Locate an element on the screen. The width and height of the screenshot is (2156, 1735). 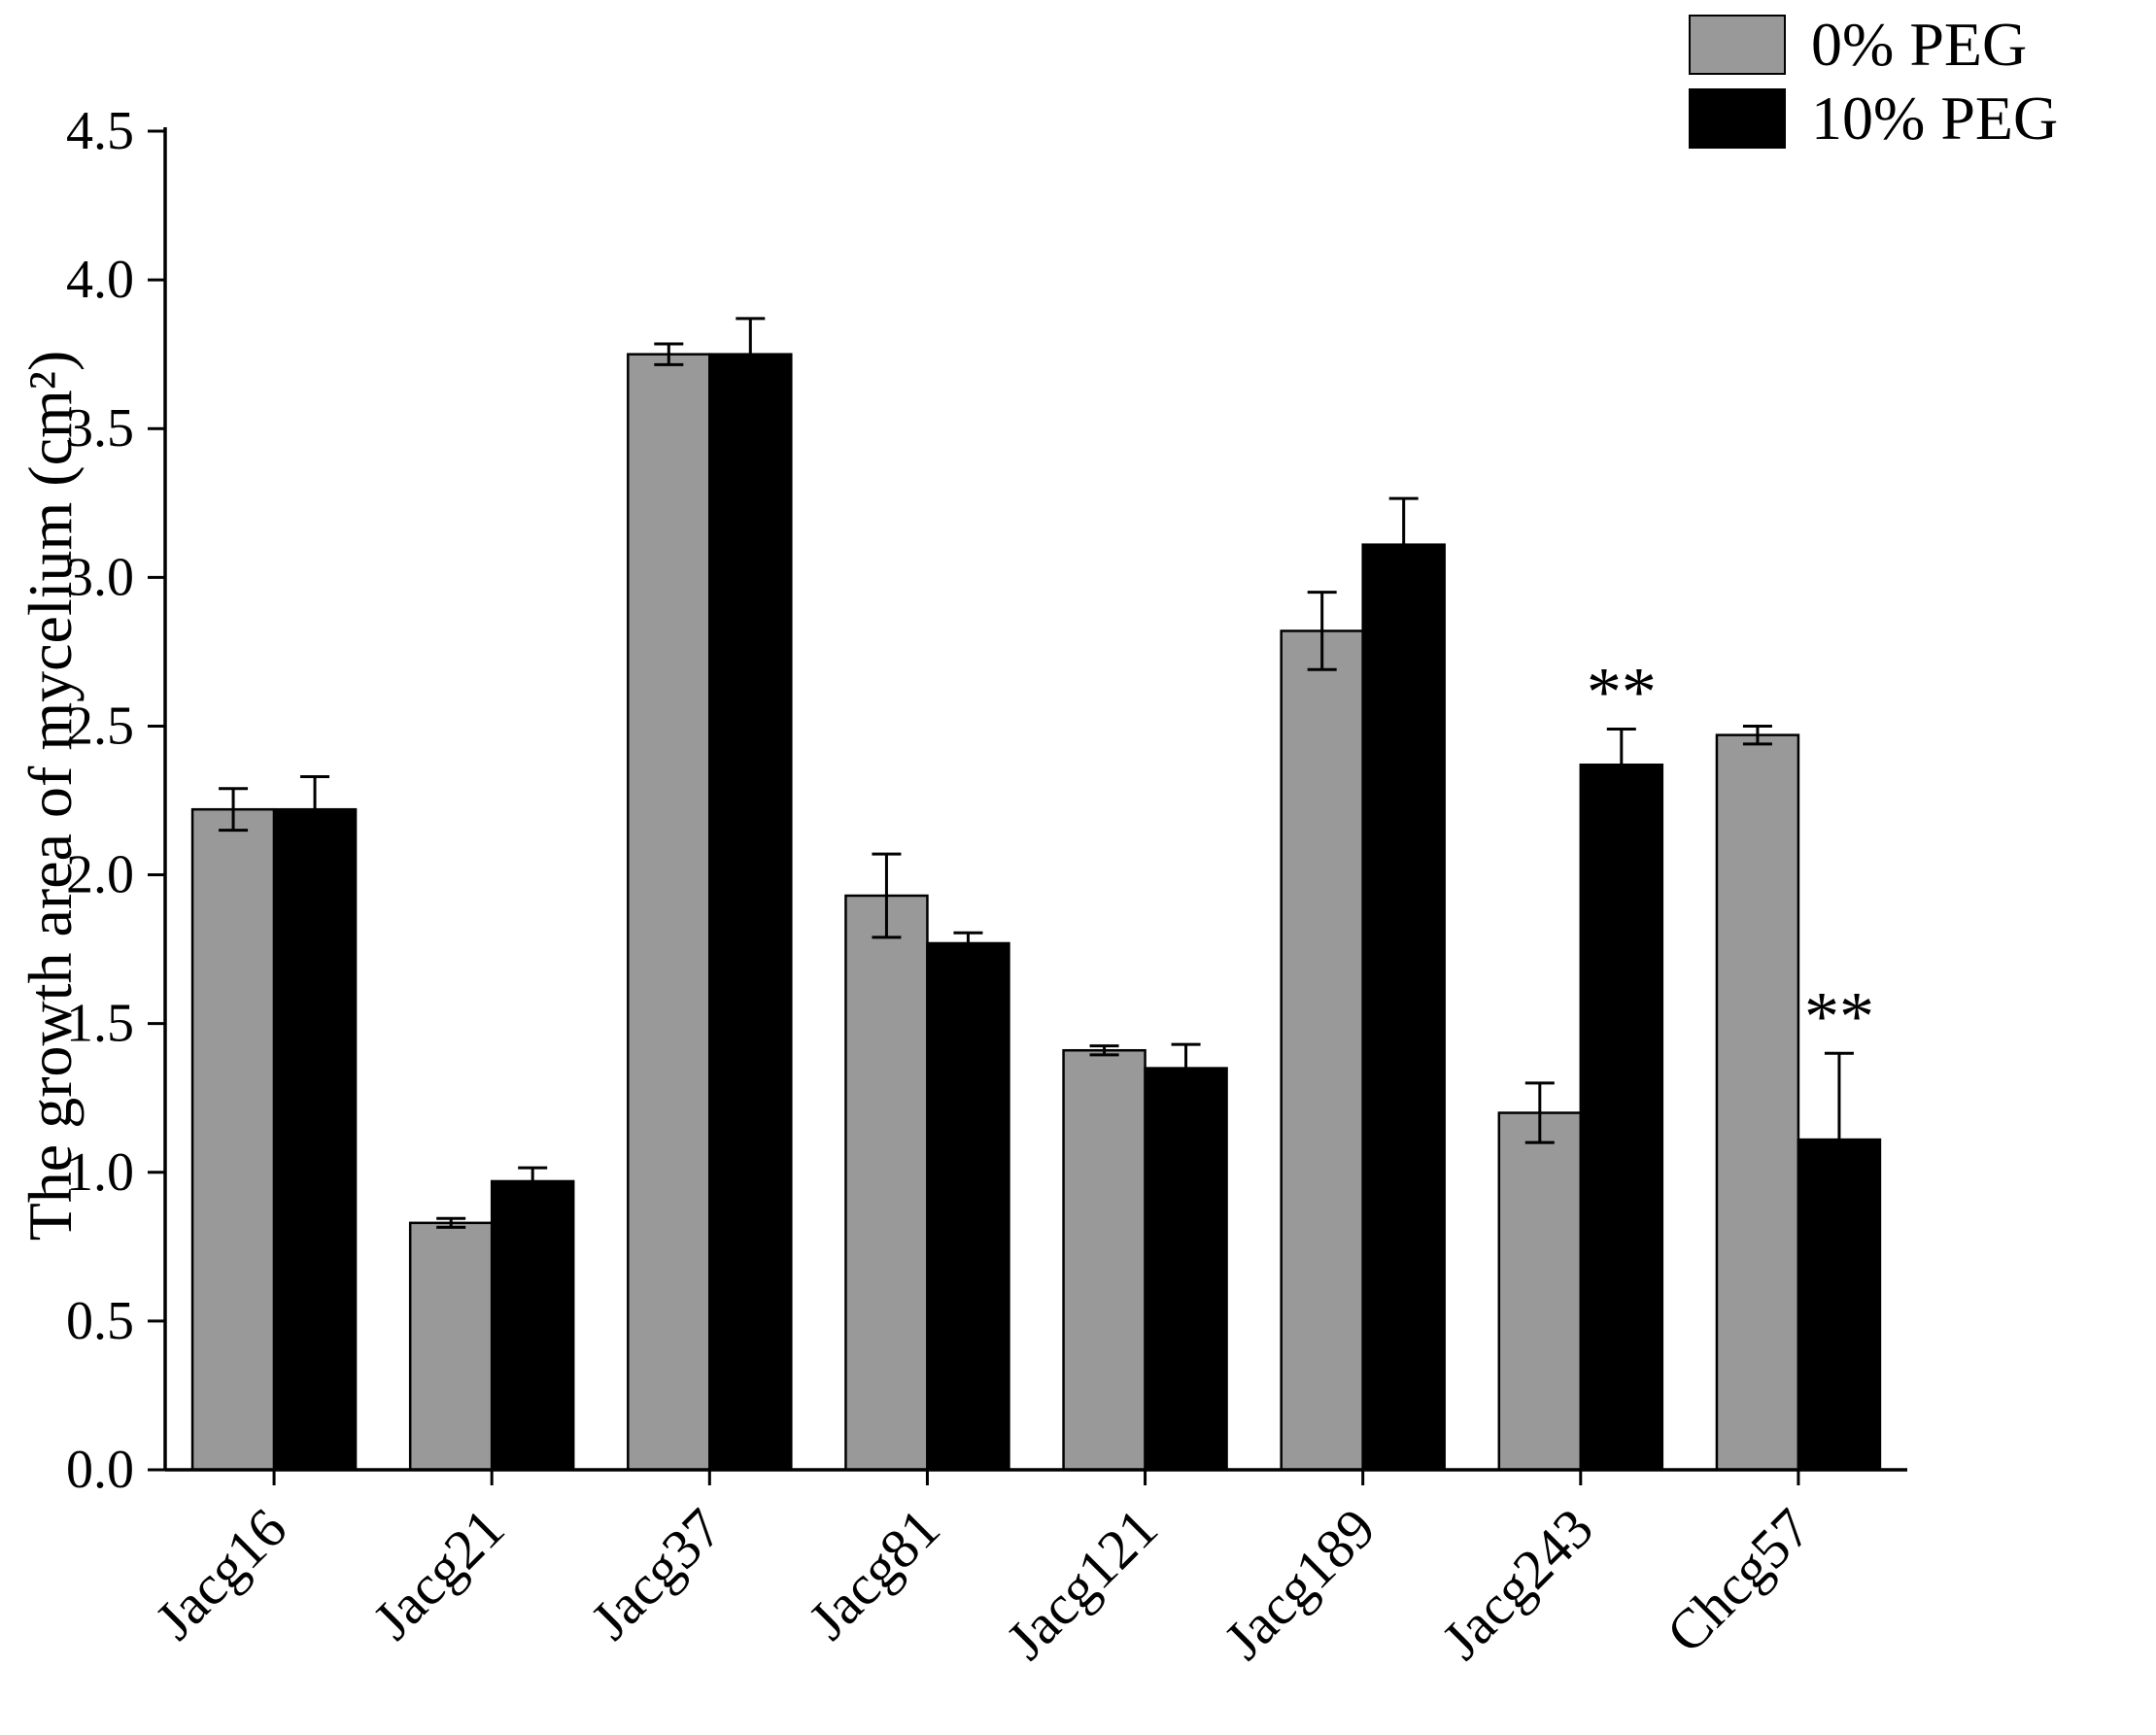
legend-label-10-peg: 10% PEG is located at coordinates (1935, 119).